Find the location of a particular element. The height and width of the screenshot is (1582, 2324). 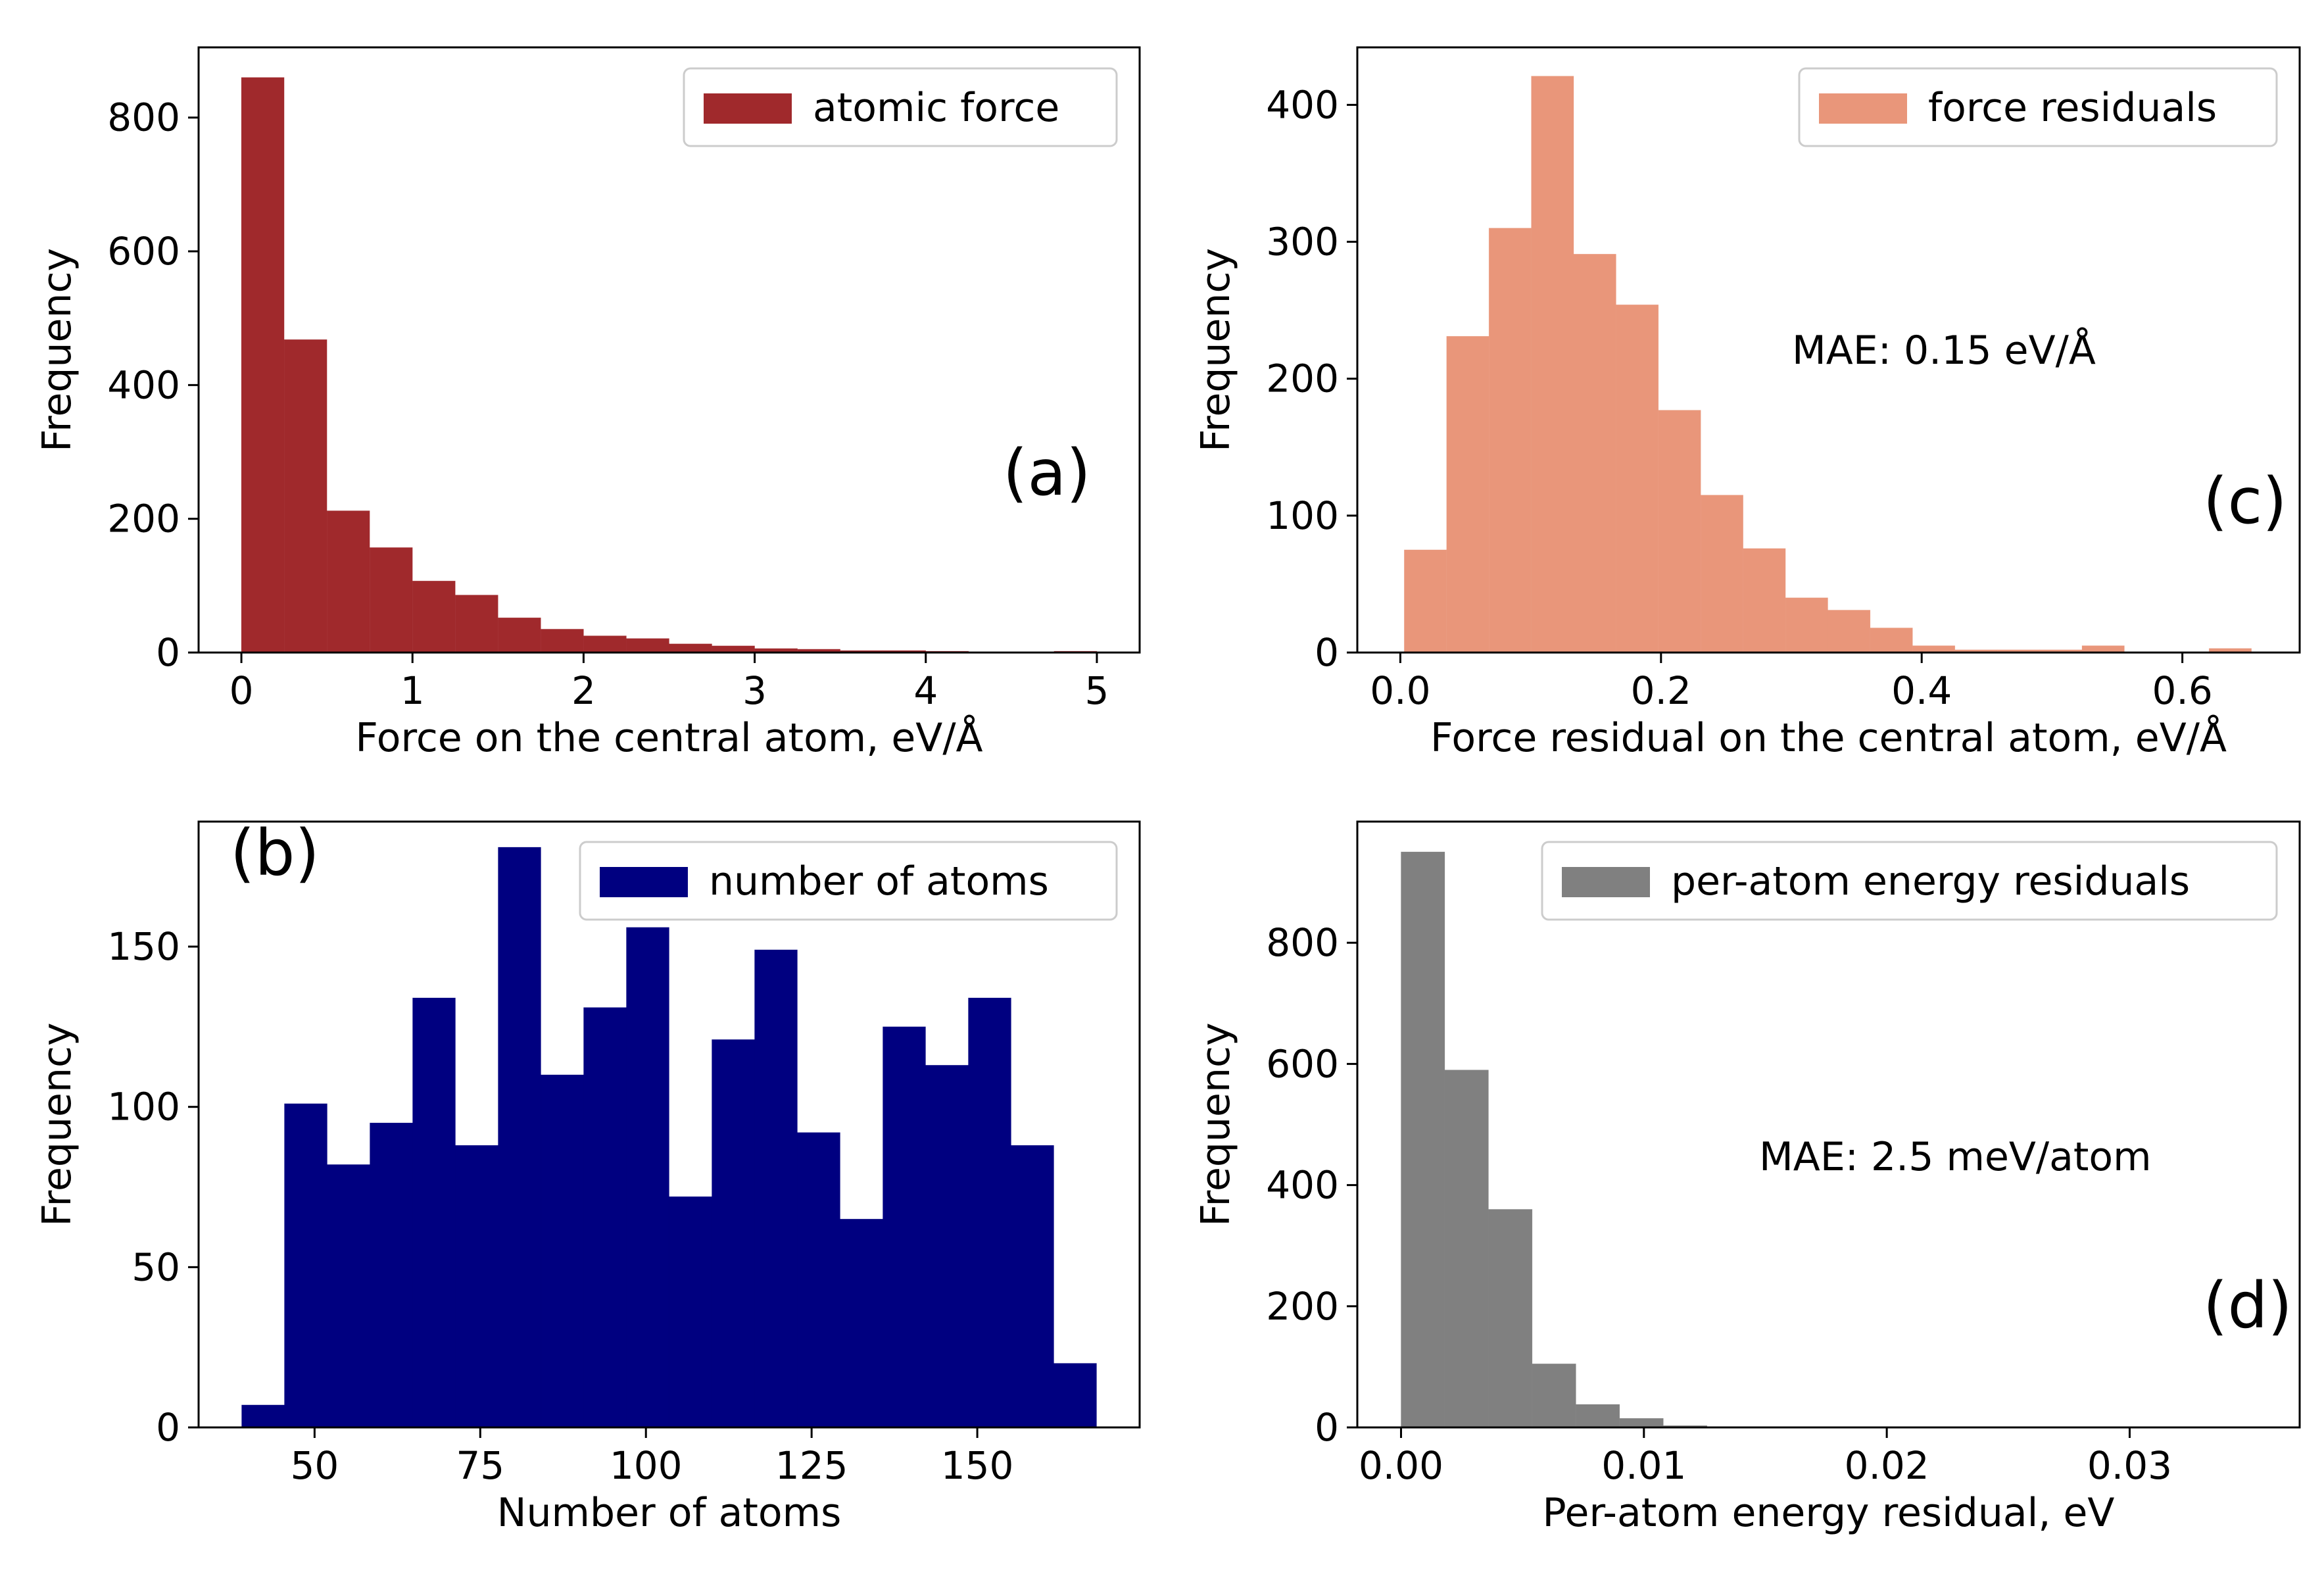

legend-box-b is located at coordinates (848, 881).